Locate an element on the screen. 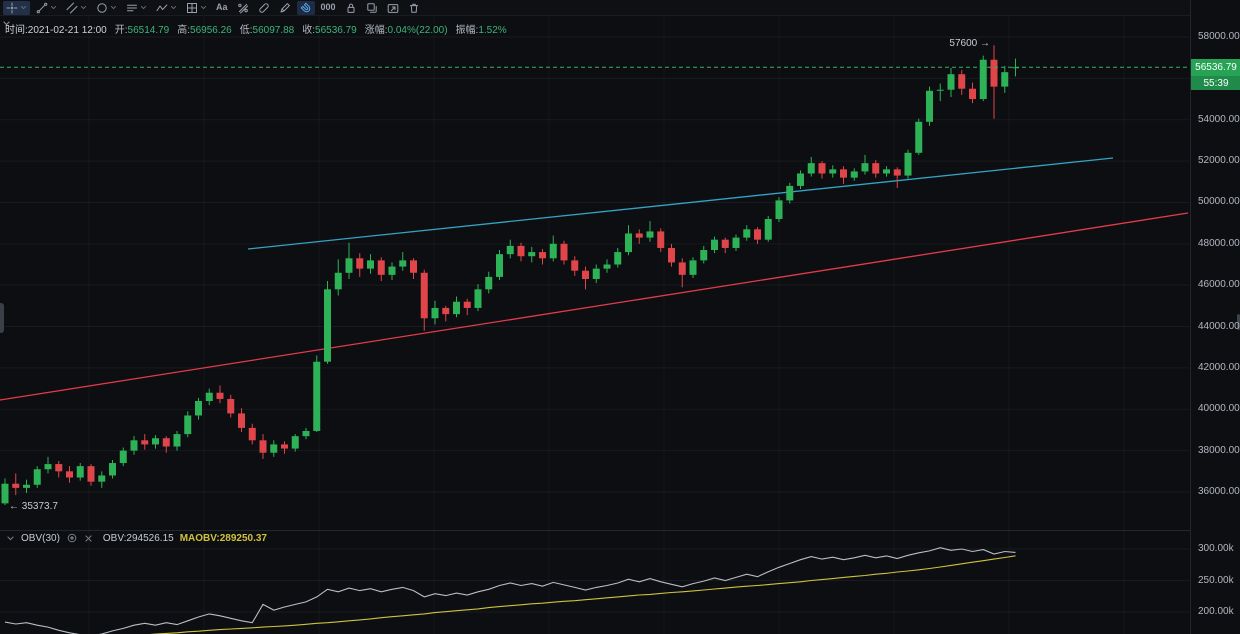 This screenshot has width=1240, height=634. ohlc-amplitude: 振幅:1.52% is located at coordinates (481, 30).